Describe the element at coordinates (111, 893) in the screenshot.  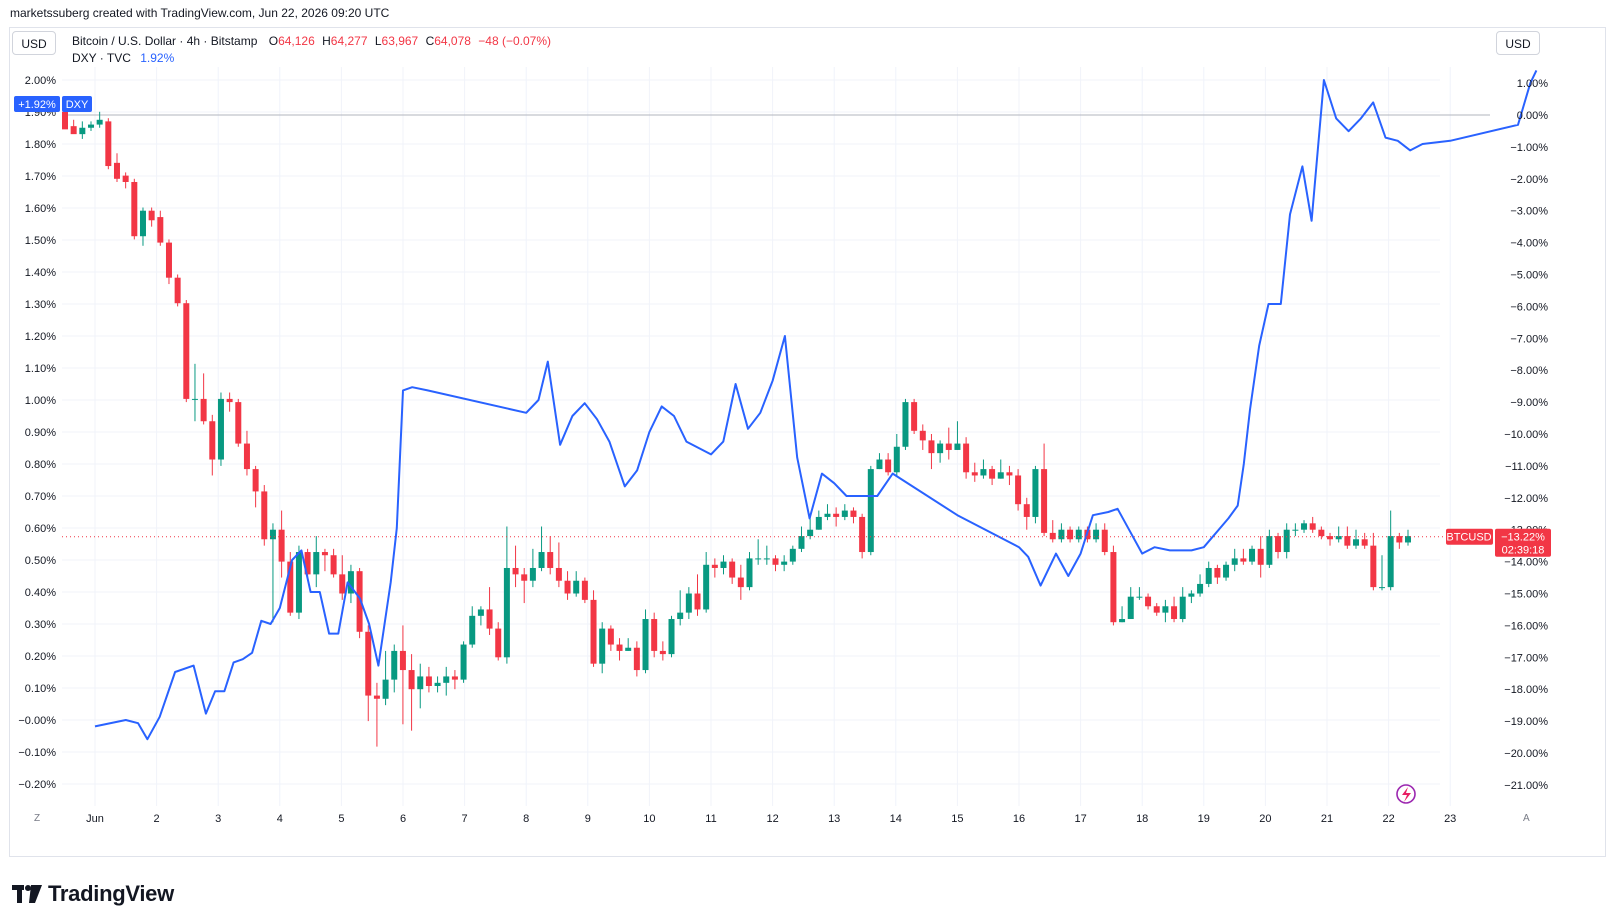
I see `tradingview-logo-text: TradingView` at that location.